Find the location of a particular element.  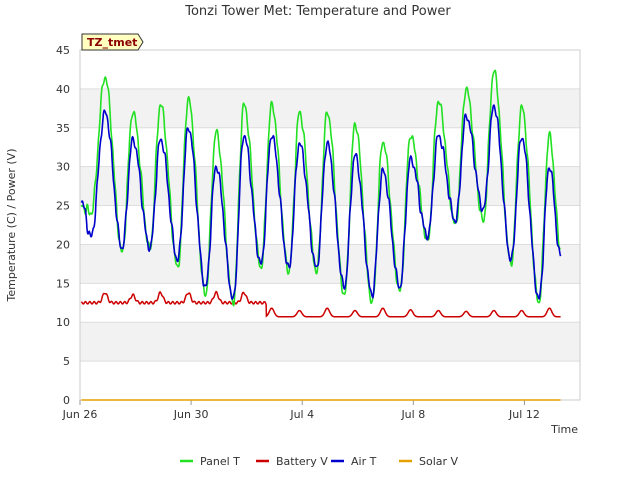

y-tick-label: 0 is located at coordinates (66, 400).